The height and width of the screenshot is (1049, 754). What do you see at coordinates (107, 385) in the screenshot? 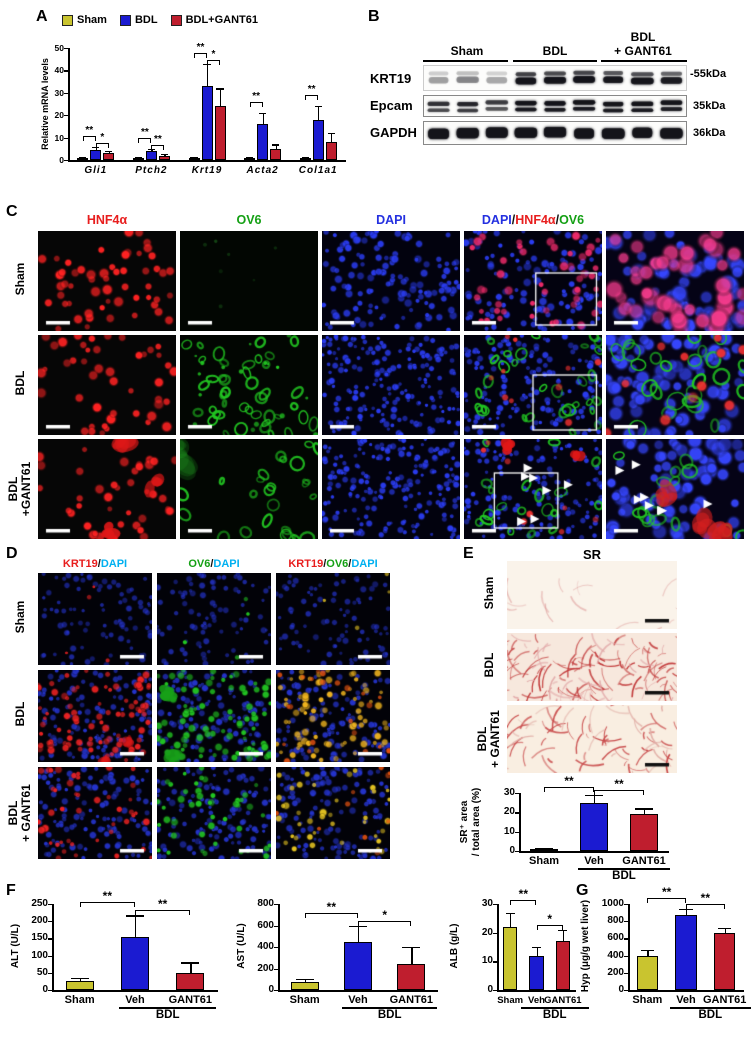
I see `micrograph-c21` at bounding box center [107, 385].